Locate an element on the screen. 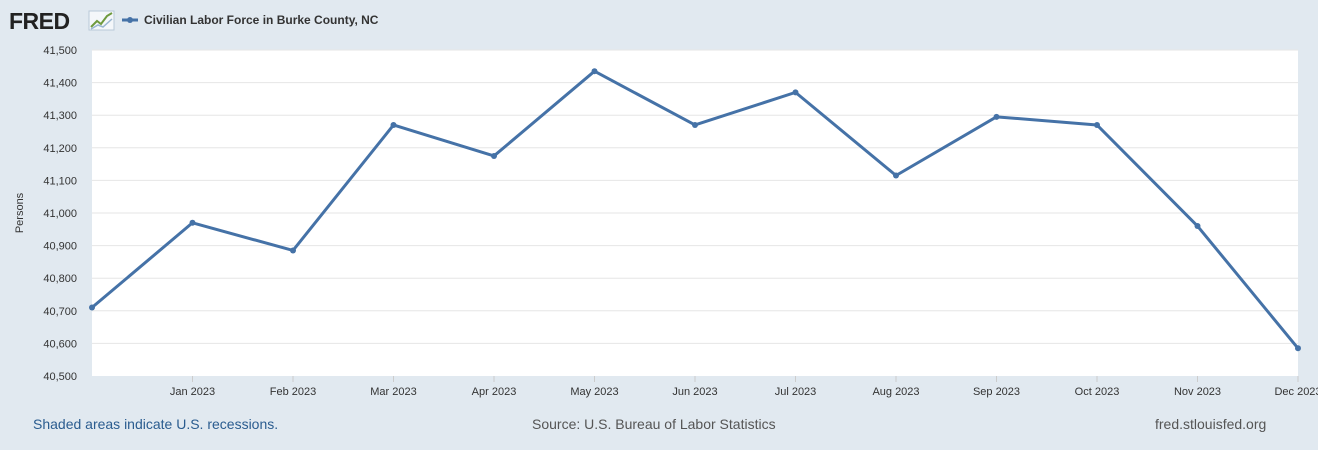 The height and width of the screenshot is (450, 1318). x-tick-label: Aug 2023 is located at coordinates (895, 392).